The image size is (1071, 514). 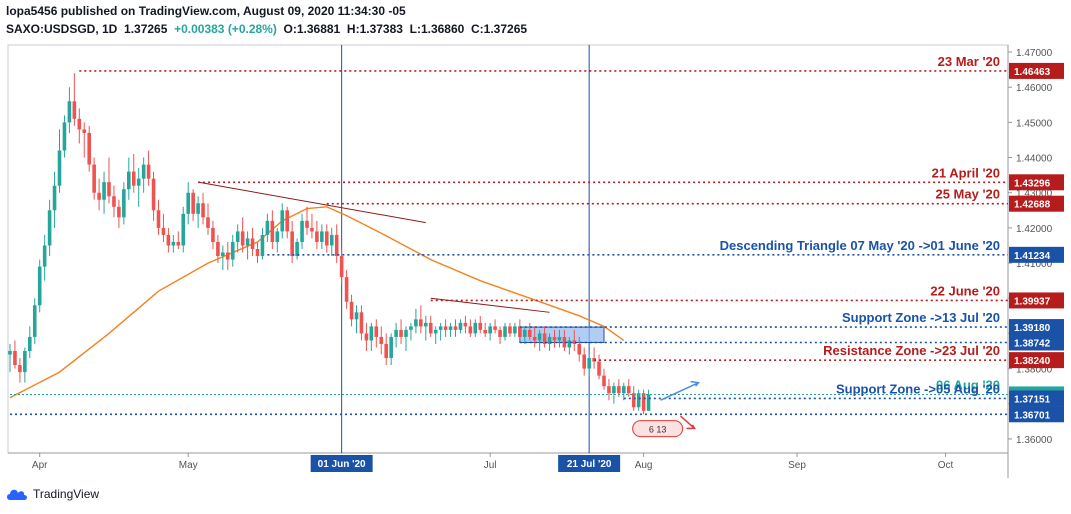 I want to click on level-label: 06 Aug '20, so click(x=968, y=384).